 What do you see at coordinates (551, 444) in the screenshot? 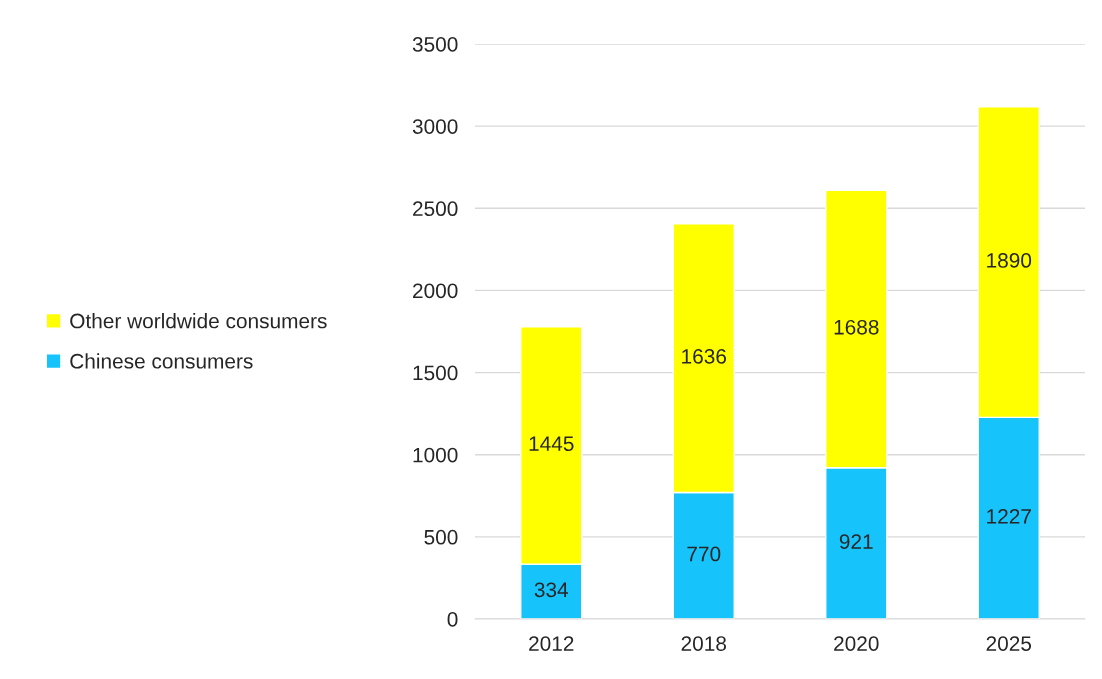
I see `data-label: 1445` at bounding box center [551, 444].